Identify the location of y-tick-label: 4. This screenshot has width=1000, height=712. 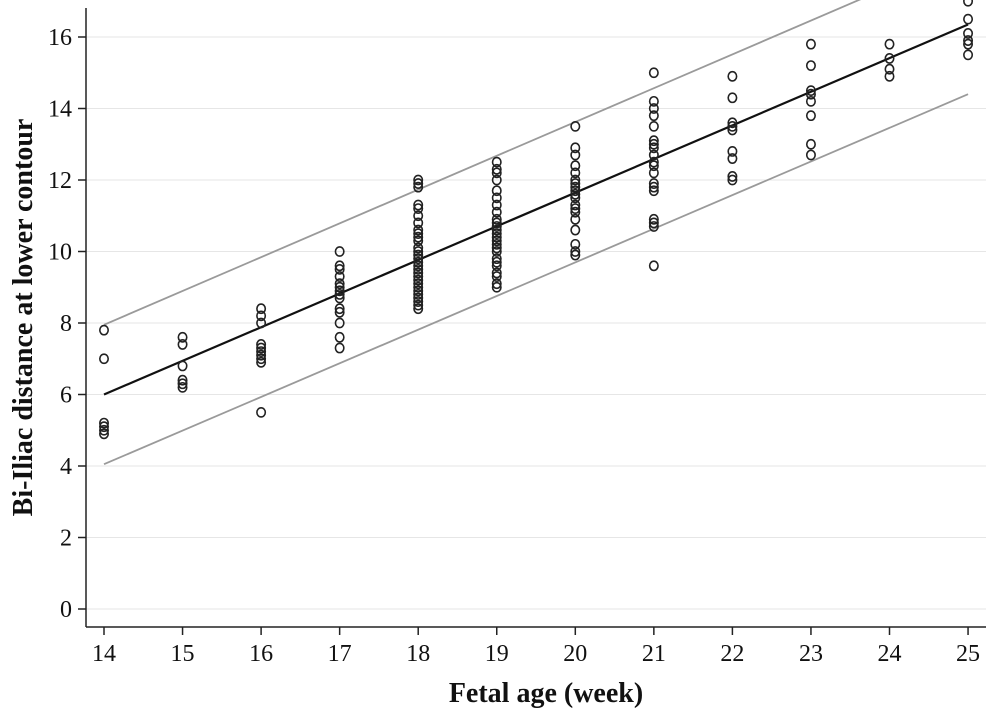
(66, 467).